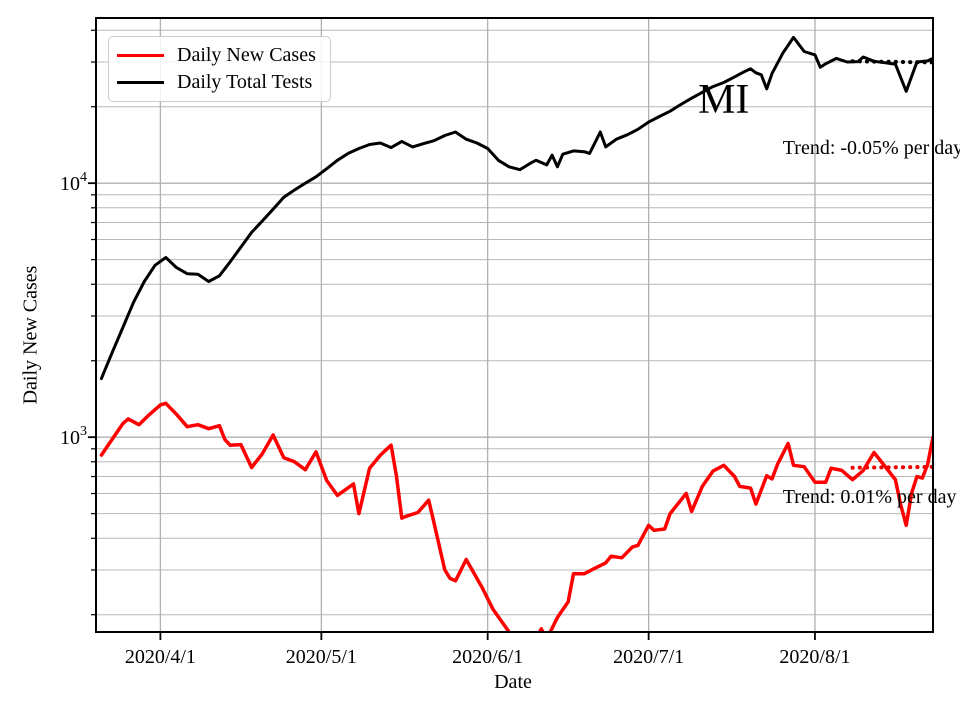  What do you see at coordinates (648, 657) in the screenshot?
I see `x-tick-label: 2020/7/1` at bounding box center [648, 657].